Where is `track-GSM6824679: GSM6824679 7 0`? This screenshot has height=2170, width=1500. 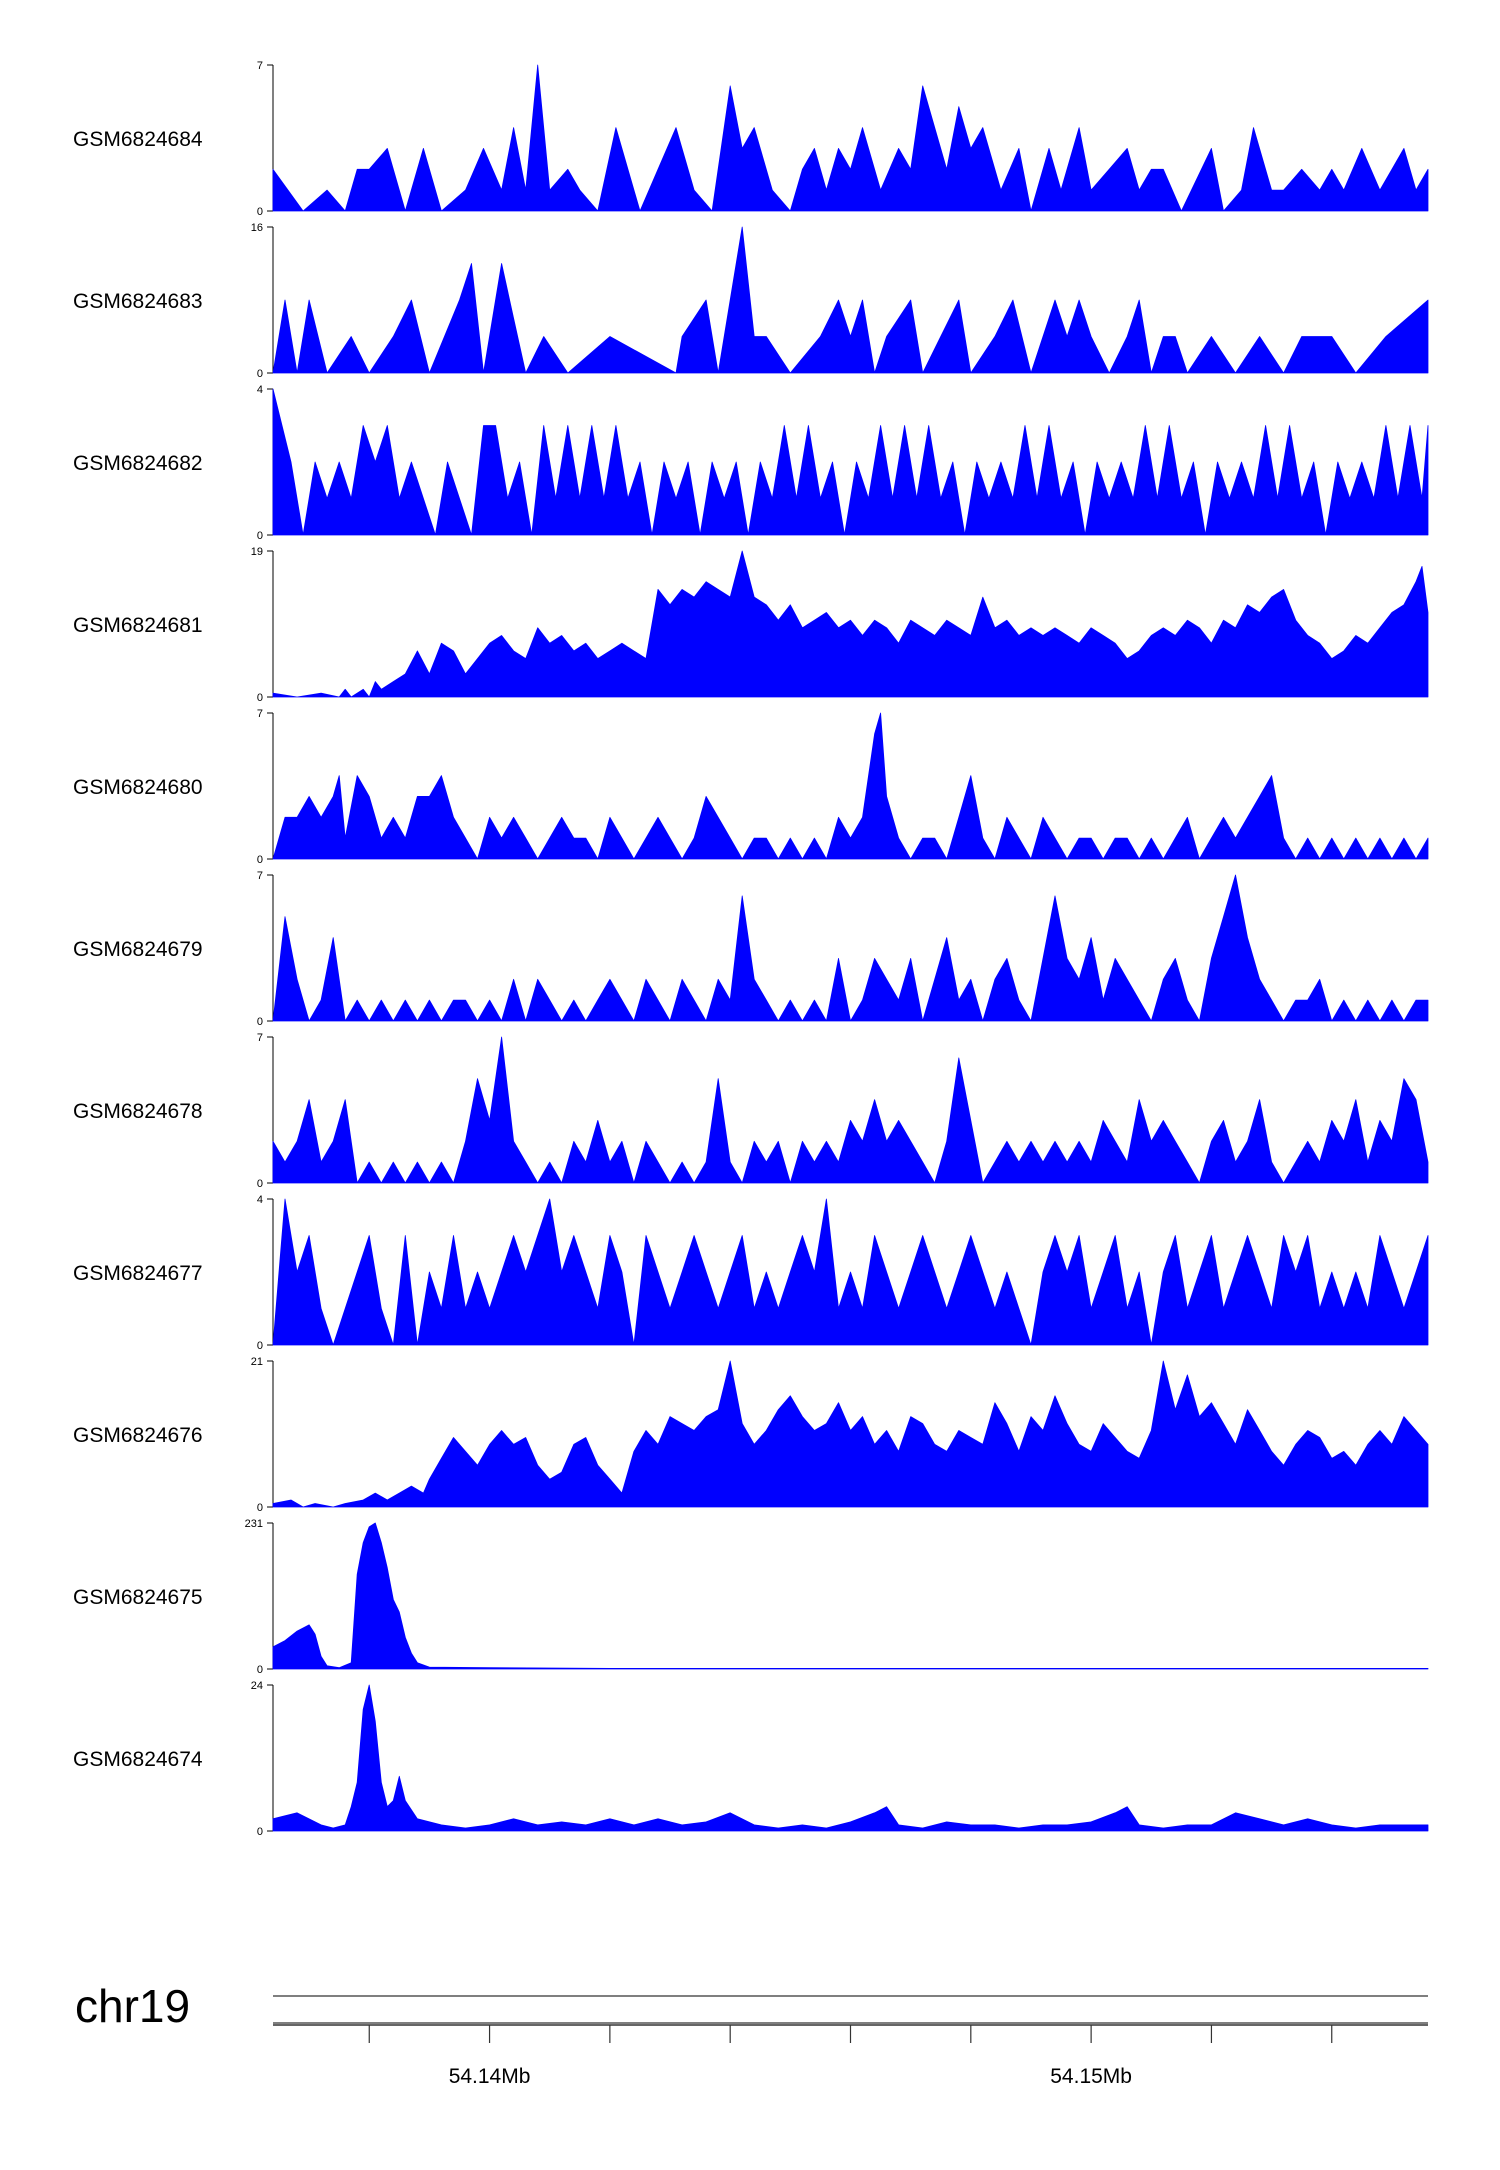
track-GSM6824679: GSM6824679 7 0 is located at coordinates (751, 949).